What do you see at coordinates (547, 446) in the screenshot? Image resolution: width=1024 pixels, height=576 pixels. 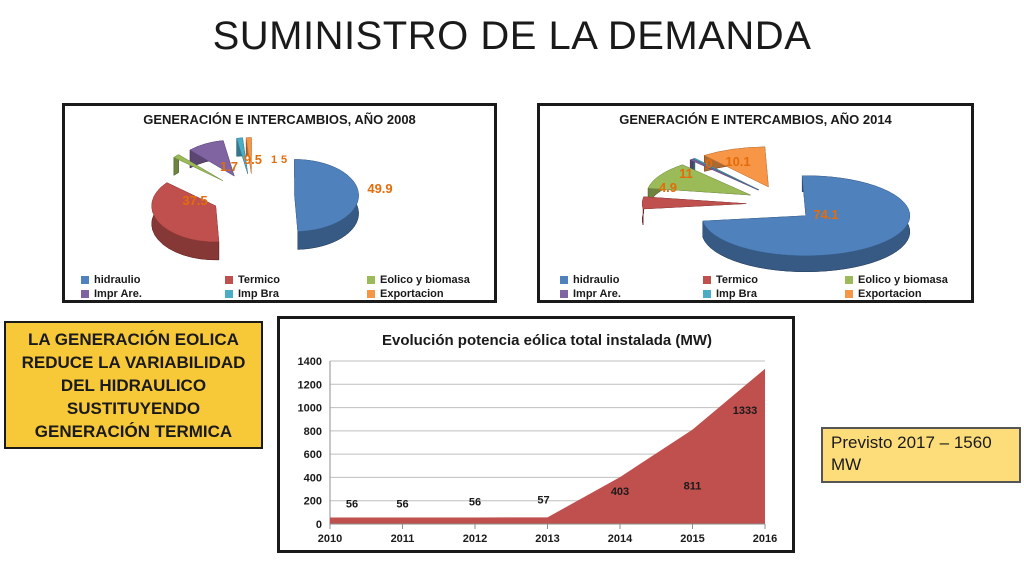 I see `area-series` at bounding box center [547, 446].